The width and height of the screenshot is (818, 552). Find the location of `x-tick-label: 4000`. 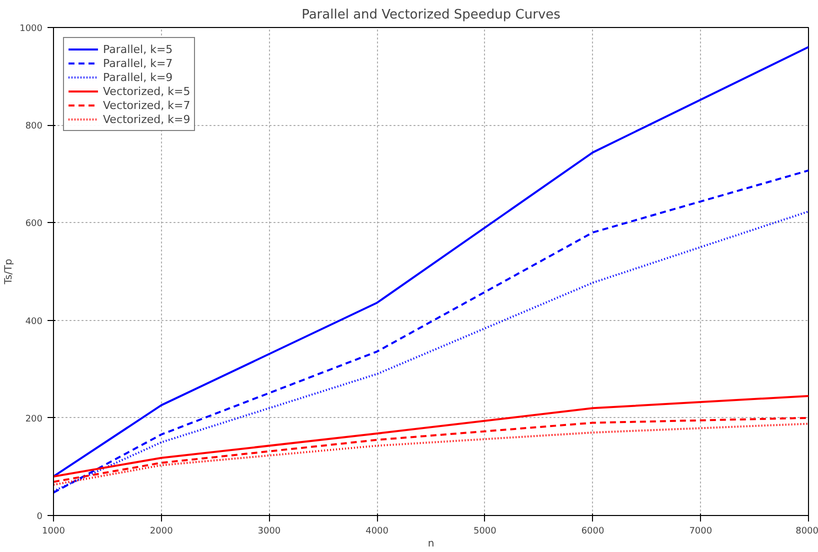

x-tick-label: 4000 is located at coordinates (377, 531).